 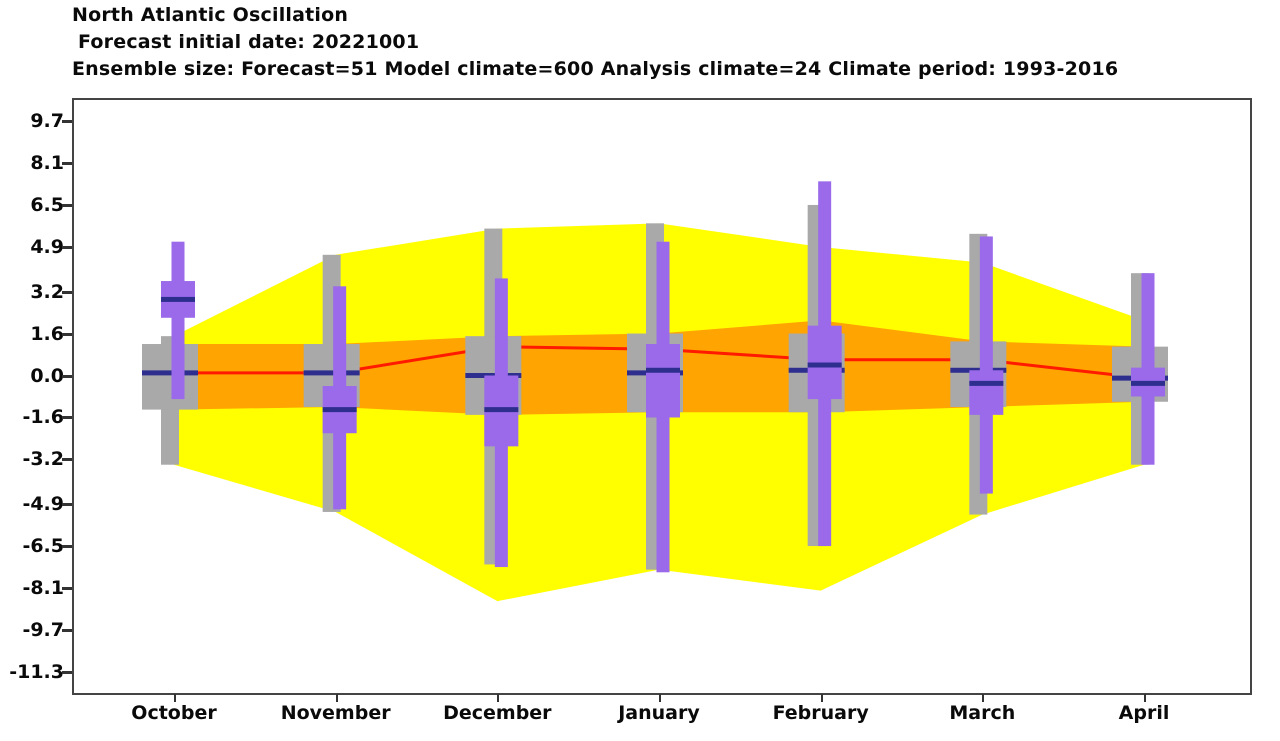 I want to click on y-tick-label: 8.1, so click(x=47, y=162).